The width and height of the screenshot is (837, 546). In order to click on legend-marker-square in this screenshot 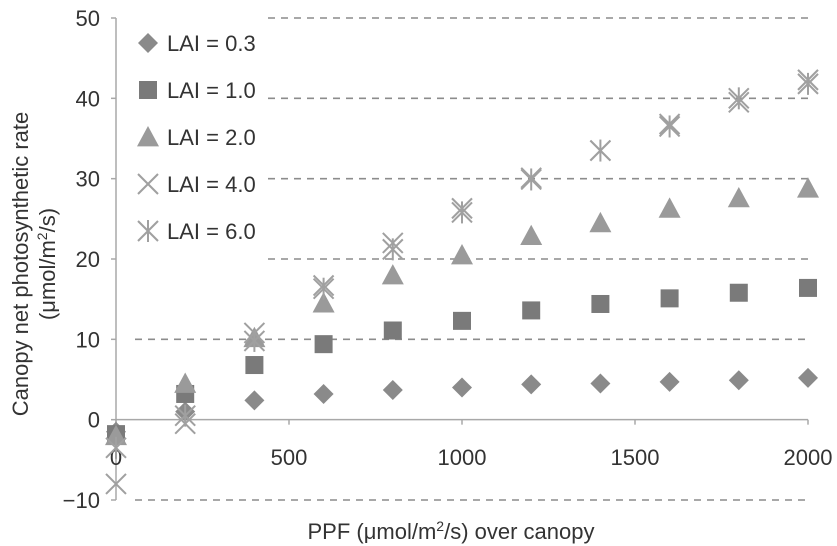, I will do `click(148, 90)`.